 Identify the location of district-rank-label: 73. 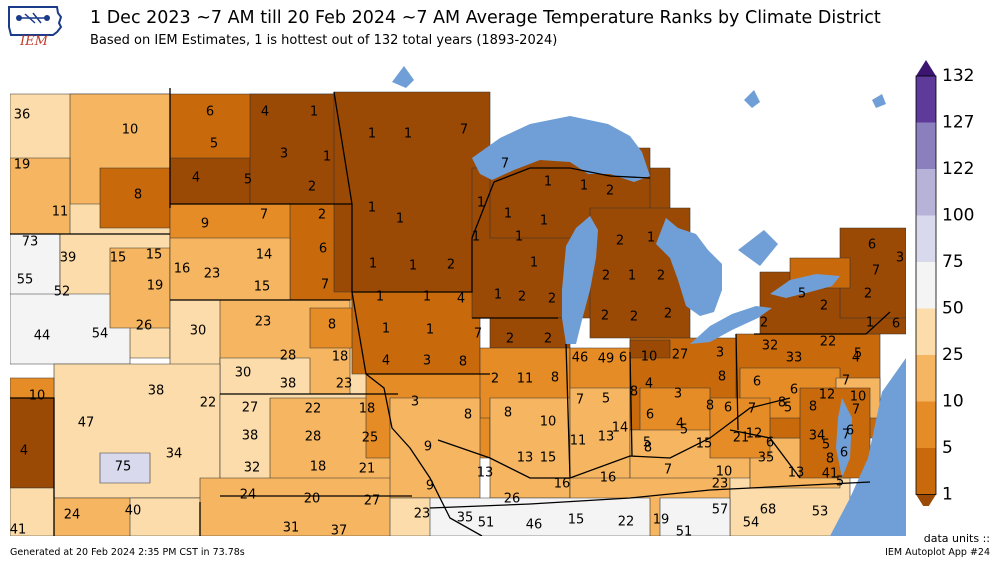
(30, 242).